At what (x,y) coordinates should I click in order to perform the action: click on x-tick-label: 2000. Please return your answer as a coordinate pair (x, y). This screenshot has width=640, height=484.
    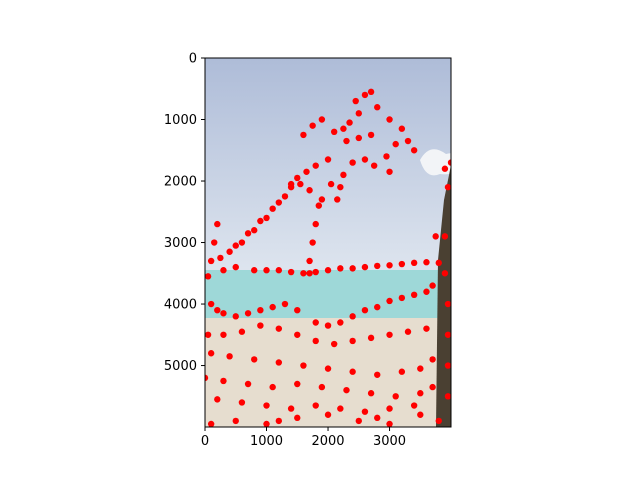
    Looking at the image, I should click on (327, 441).